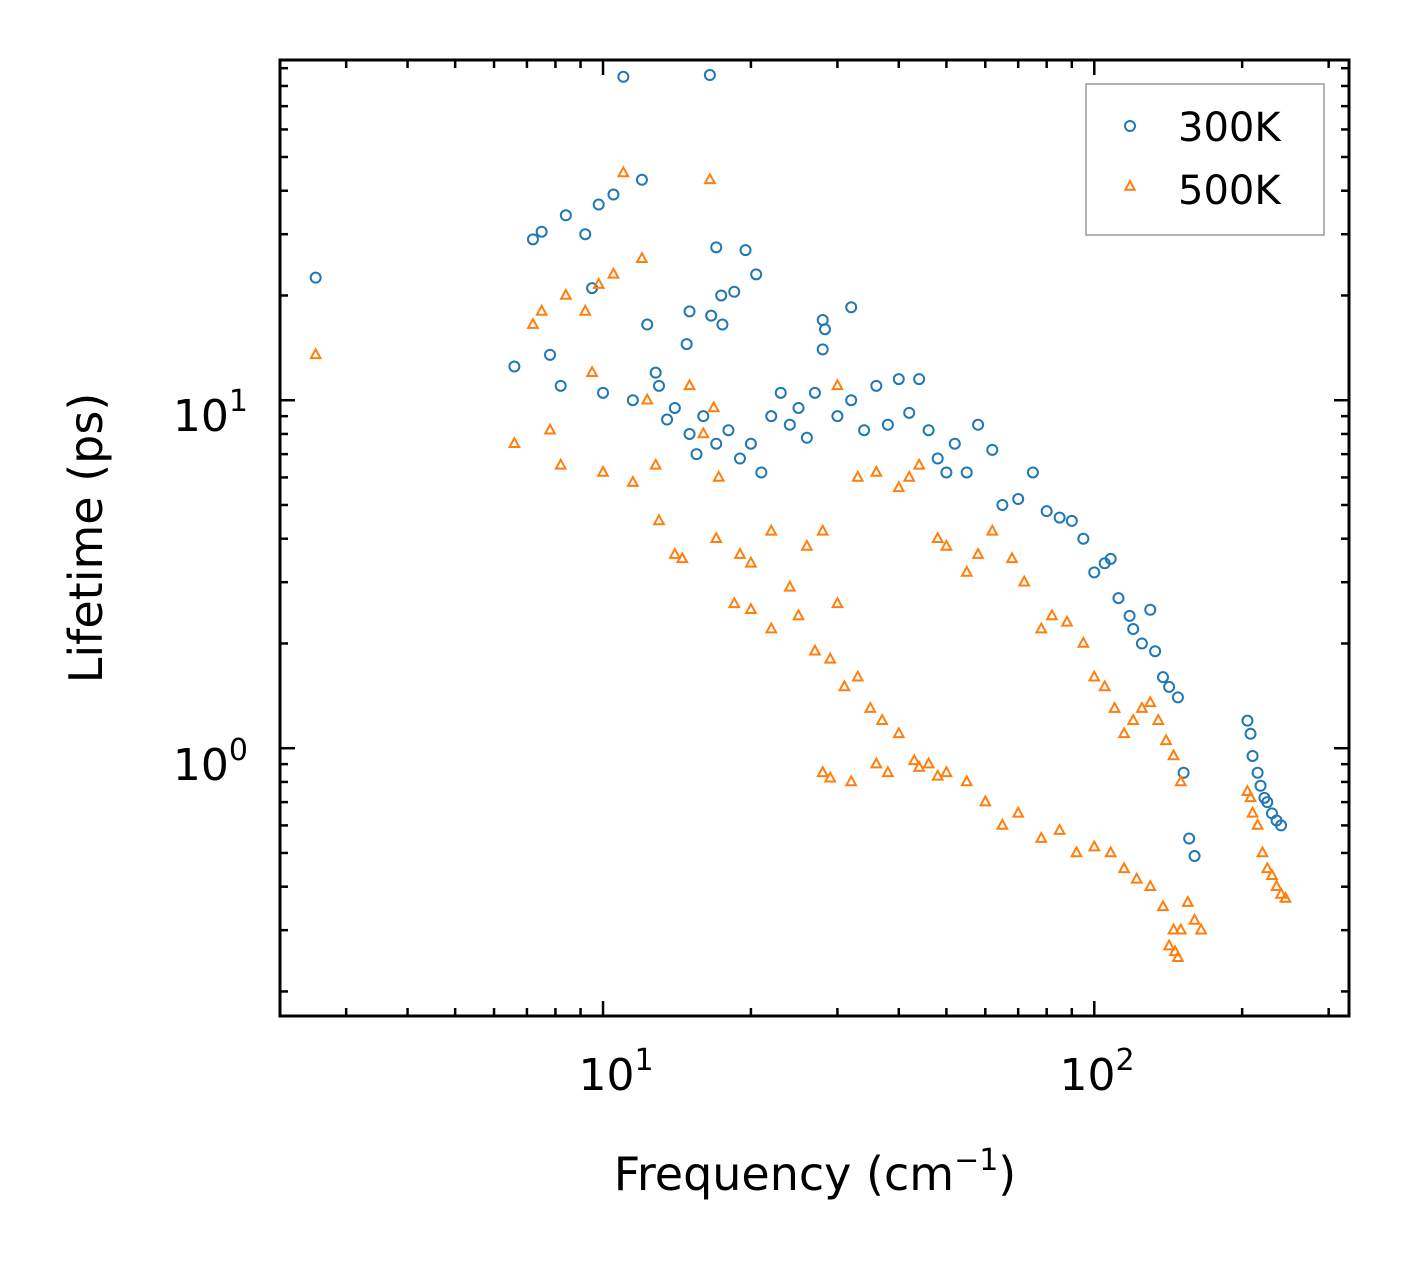  I want to click on legend-marker-500k, so click(1130, 184).